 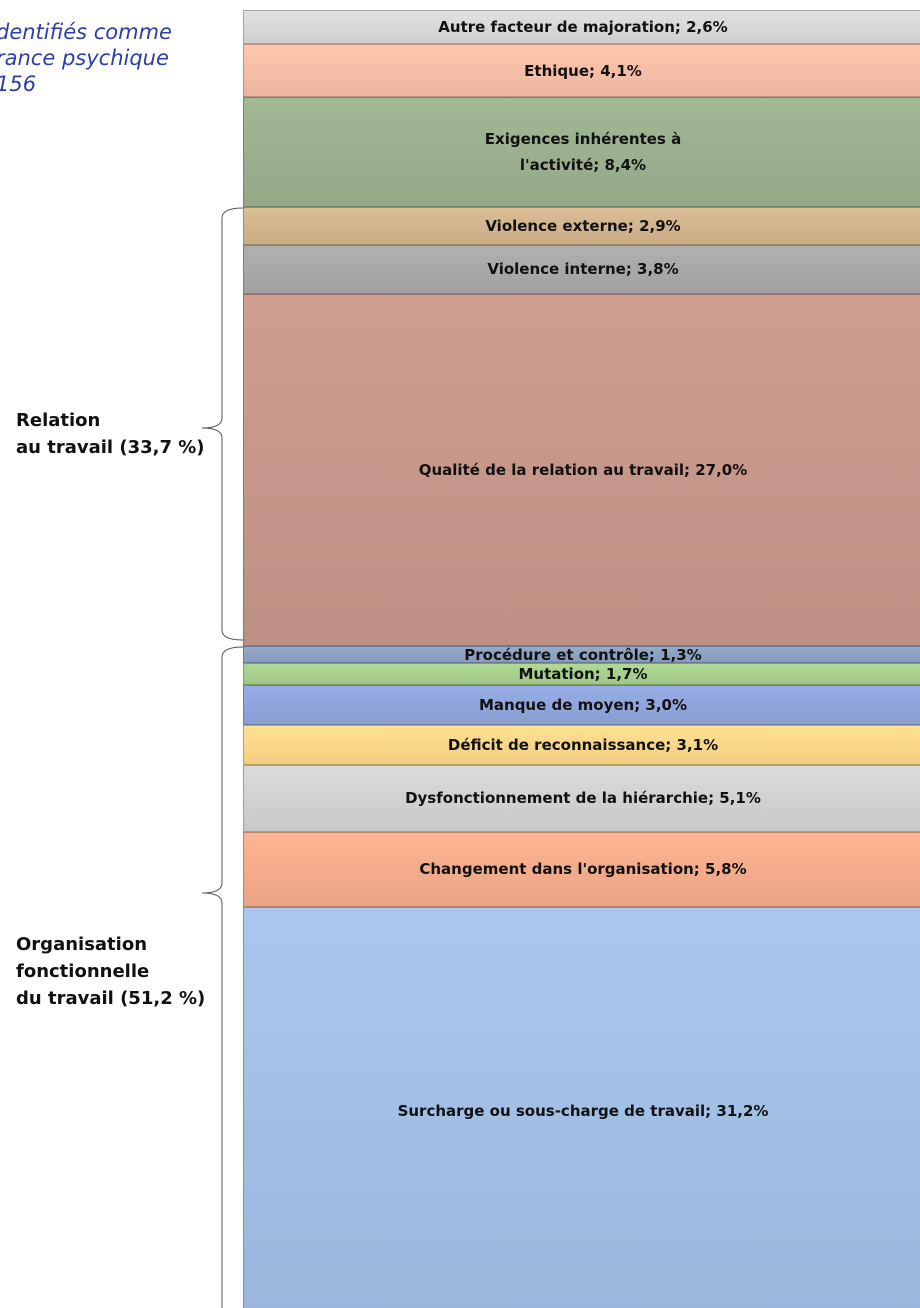 I want to click on bar-segment: Ethique; 4,1%, so click(x=581, y=70).